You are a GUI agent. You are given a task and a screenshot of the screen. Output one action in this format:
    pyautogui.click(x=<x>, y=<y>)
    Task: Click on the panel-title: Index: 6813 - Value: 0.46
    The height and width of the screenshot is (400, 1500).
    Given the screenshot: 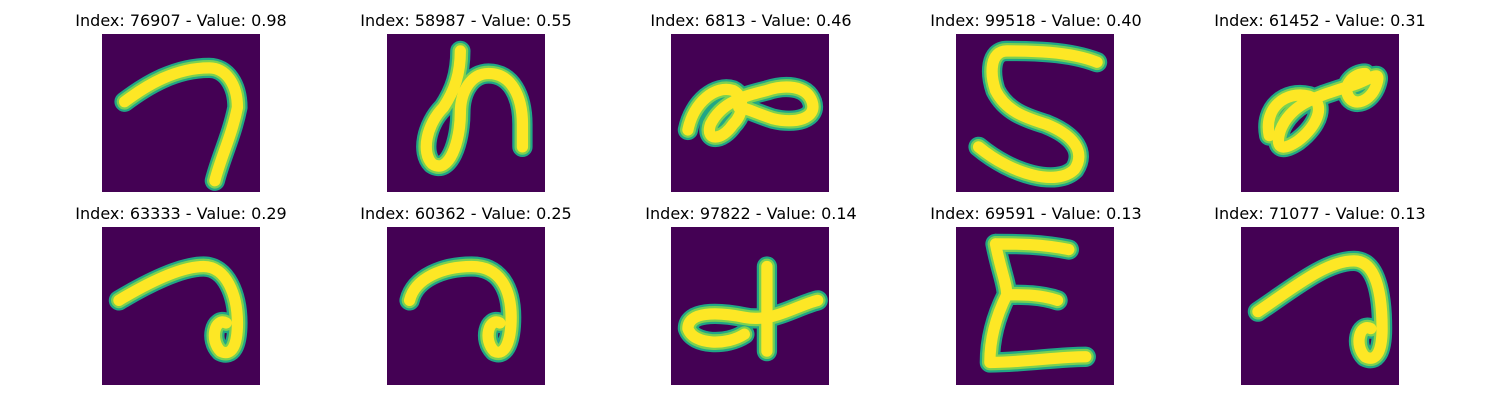 What is the action you would take?
    pyautogui.click(x=751, y=20)
    